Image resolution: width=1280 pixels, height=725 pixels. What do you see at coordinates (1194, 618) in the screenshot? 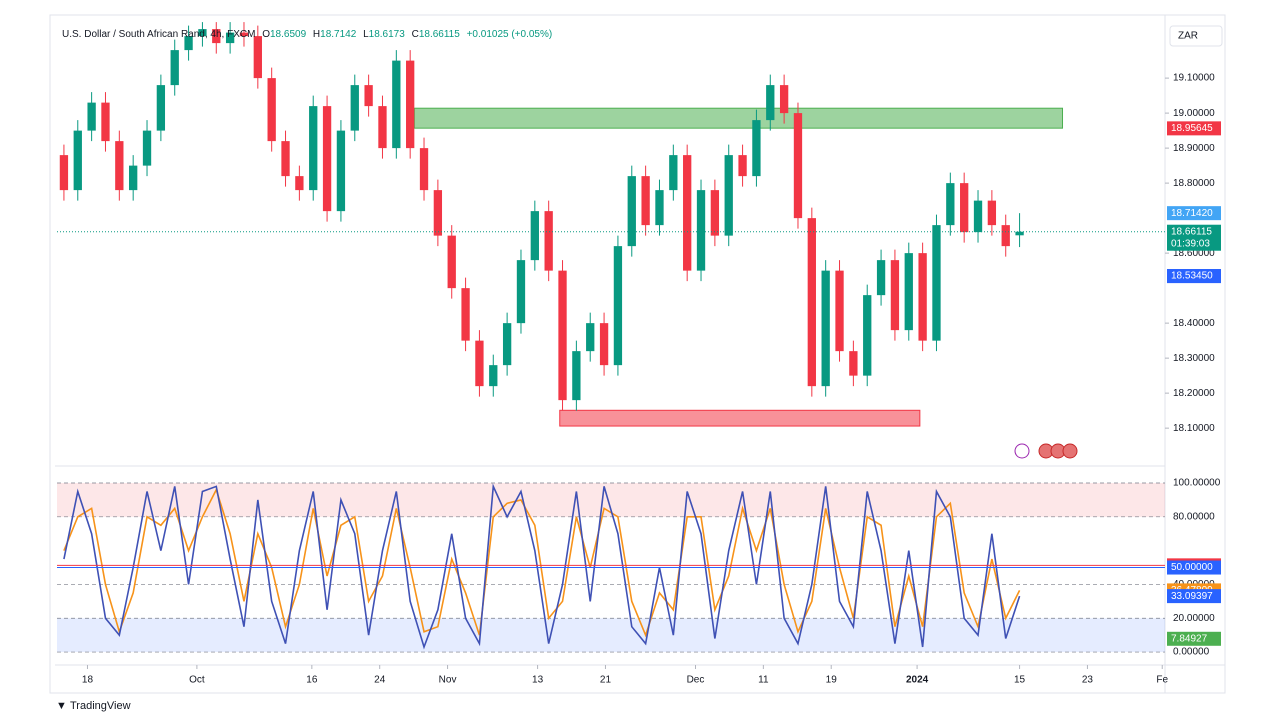
I see `y-tick-label: 20.00000` at bounding box center [1194, 618].